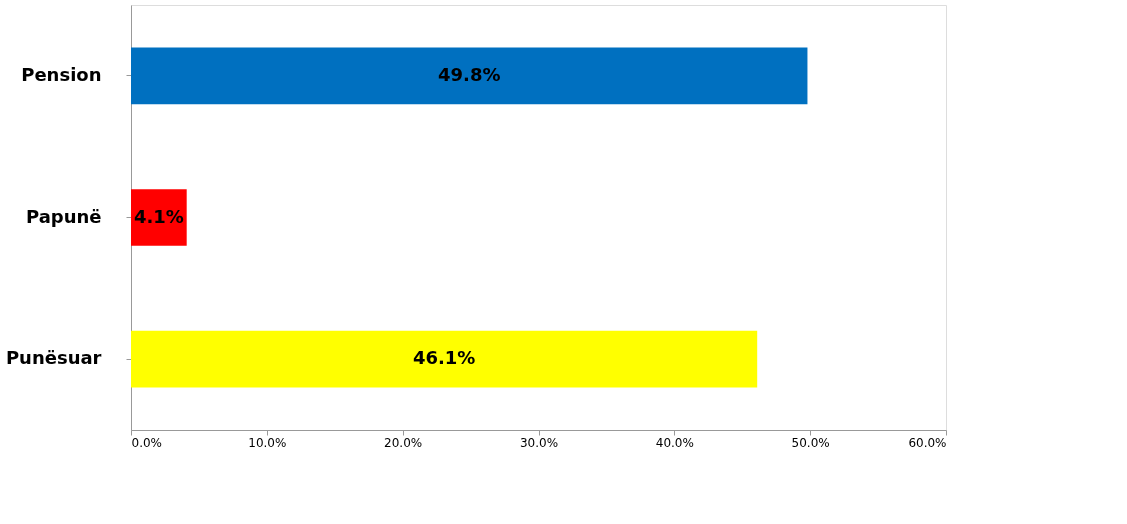  What do you see at coordinates (63, 216) in the screenshot?
I see `y-tick-label: Papunë` at bounding box center [63, 216].